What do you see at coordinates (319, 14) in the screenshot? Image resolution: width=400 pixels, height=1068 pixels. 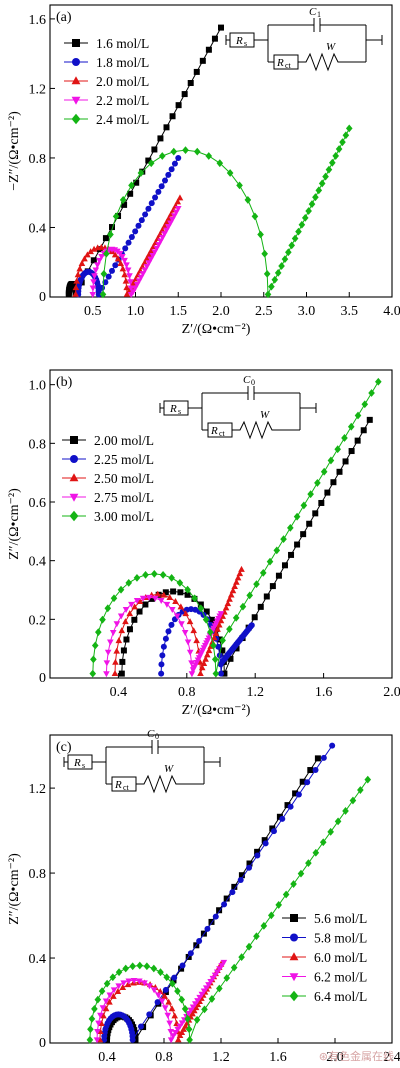 I see `c-subscript: 1` at bounding box center [319, 14].